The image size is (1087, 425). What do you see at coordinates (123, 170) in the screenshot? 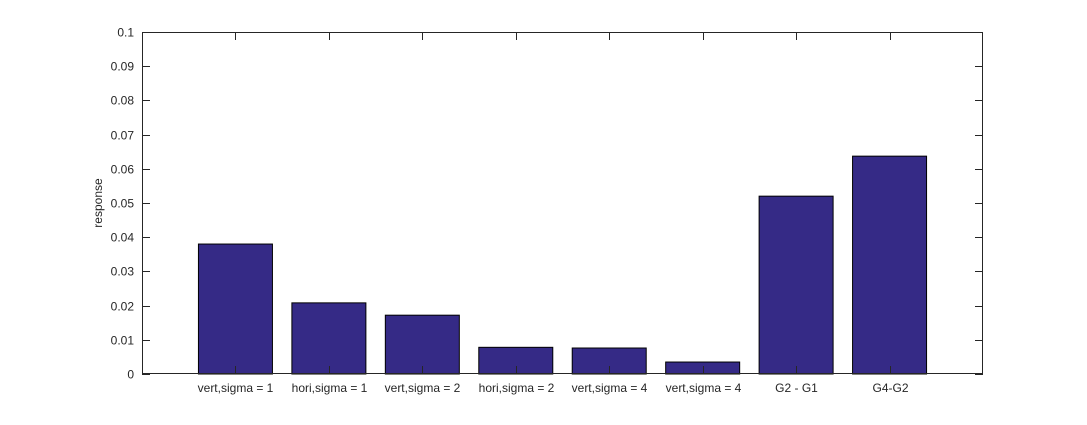
I see `y-tick-label: 0.06` at bounding box center [123, 170].